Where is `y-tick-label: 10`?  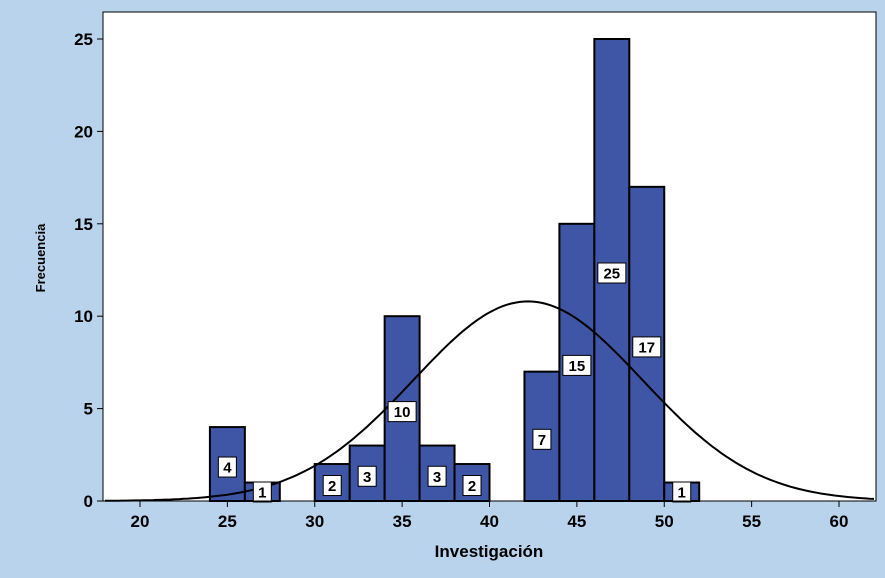
y-tick-label: 10 is located at coordinates (83, 316).